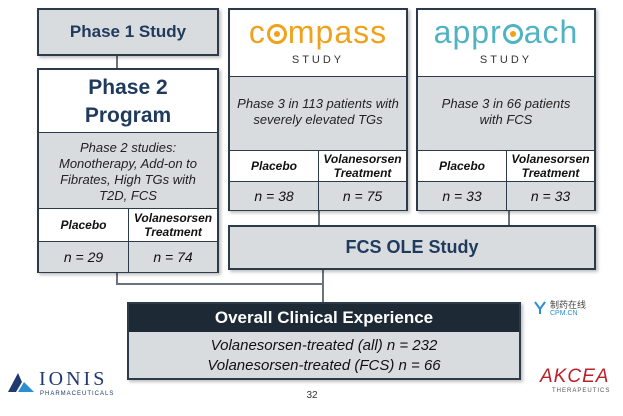  What do you see at coordinates (362, 196) in the screenshot?
I see `compass-treatment-n: n = 75` at bounding box center [362, 196].